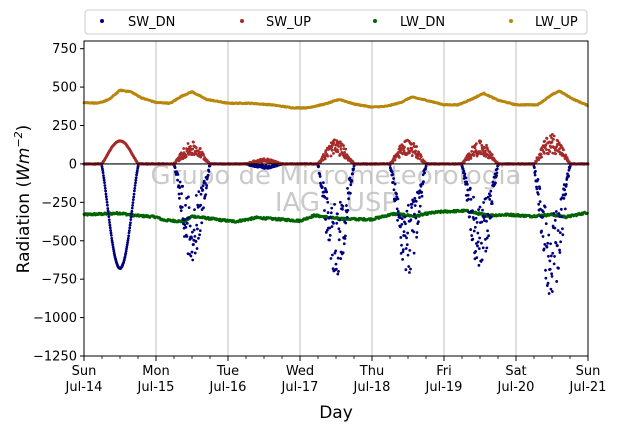 The width and height of the screenshot is (617, 431). Describe the element at coordinates (151, 22) in the screenshot. I see `legend-sw-dn-label: SW_DN` at that location.